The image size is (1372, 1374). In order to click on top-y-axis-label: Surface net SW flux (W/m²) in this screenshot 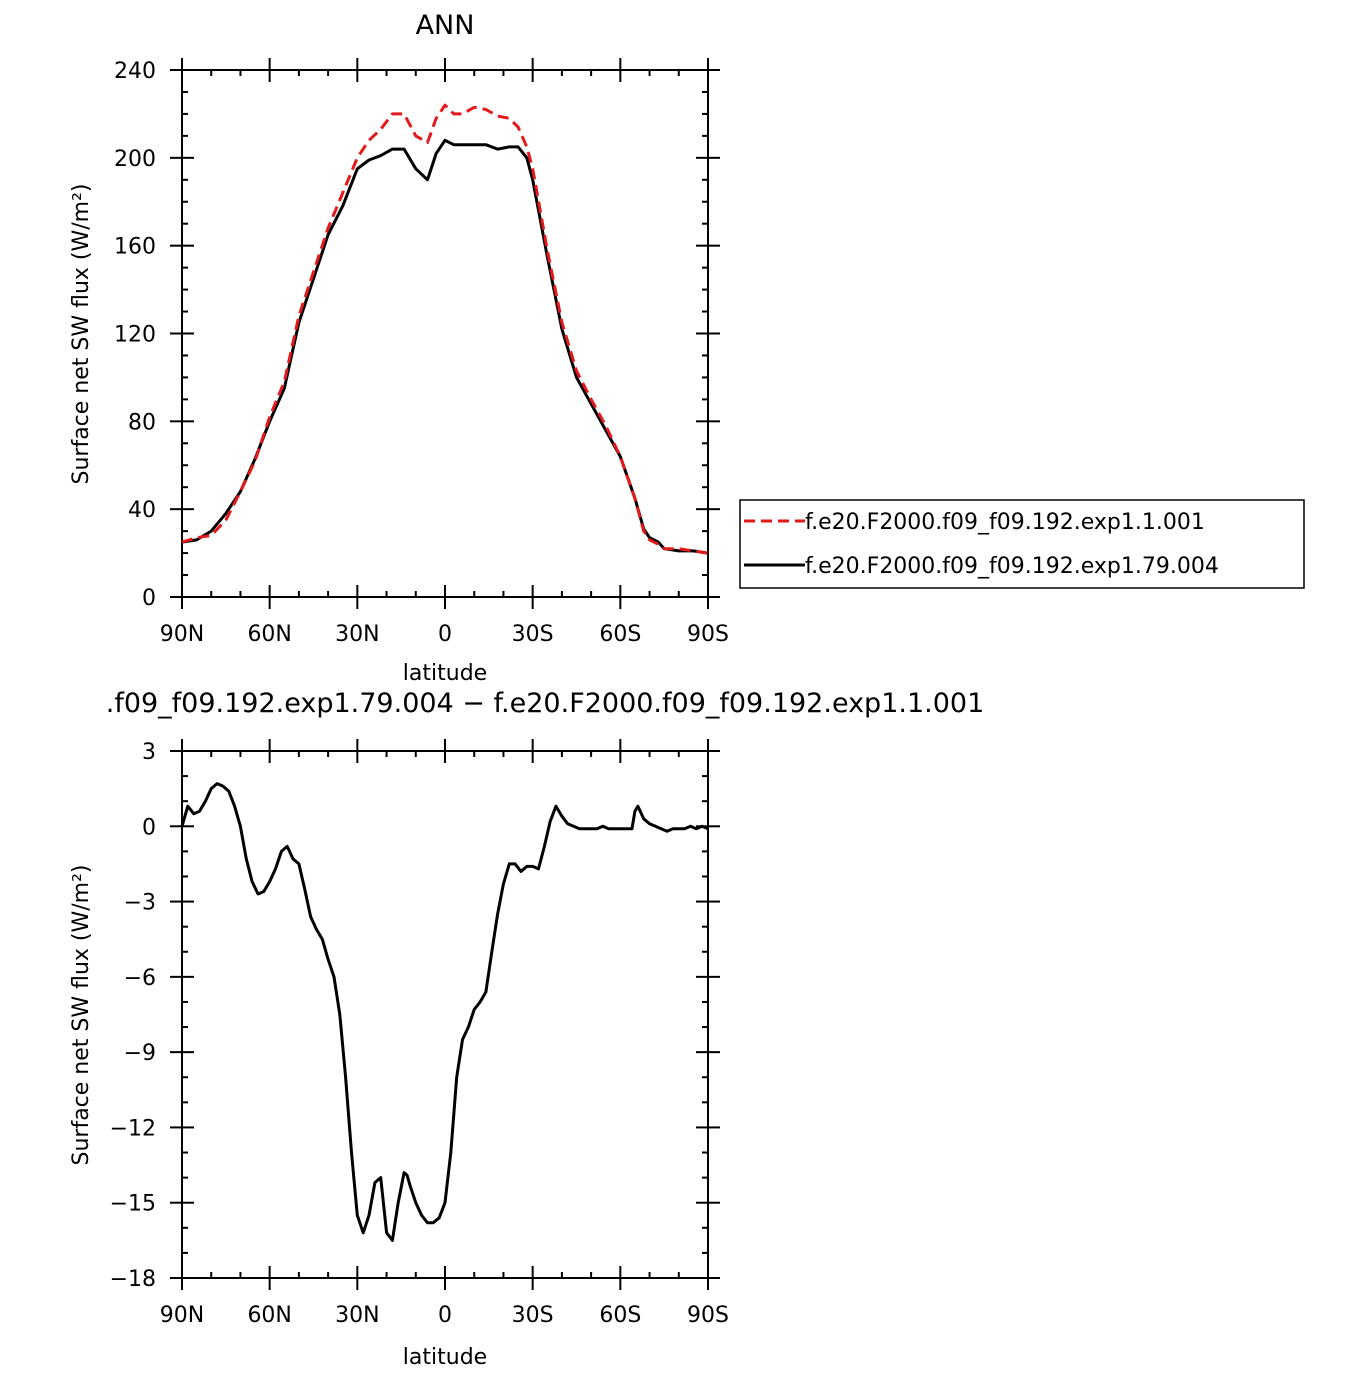, I will do `click(81, 333)`.